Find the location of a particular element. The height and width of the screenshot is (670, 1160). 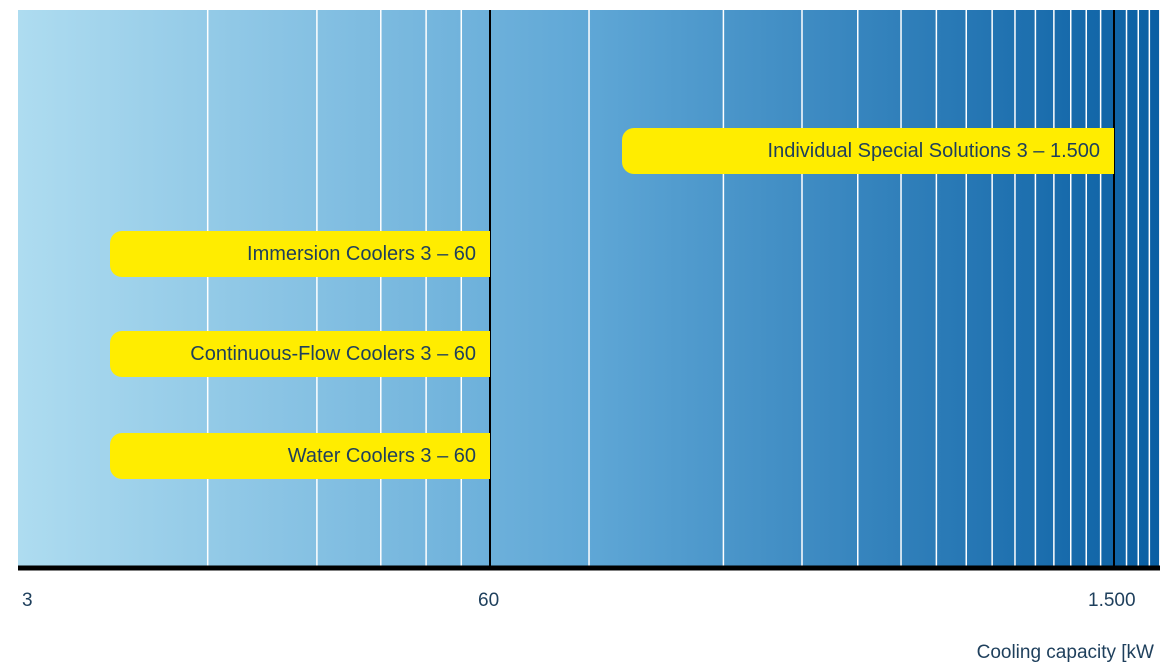

bar-water-coolers: Water Coolers 3 – 60 is located at coordinates (300, 456).